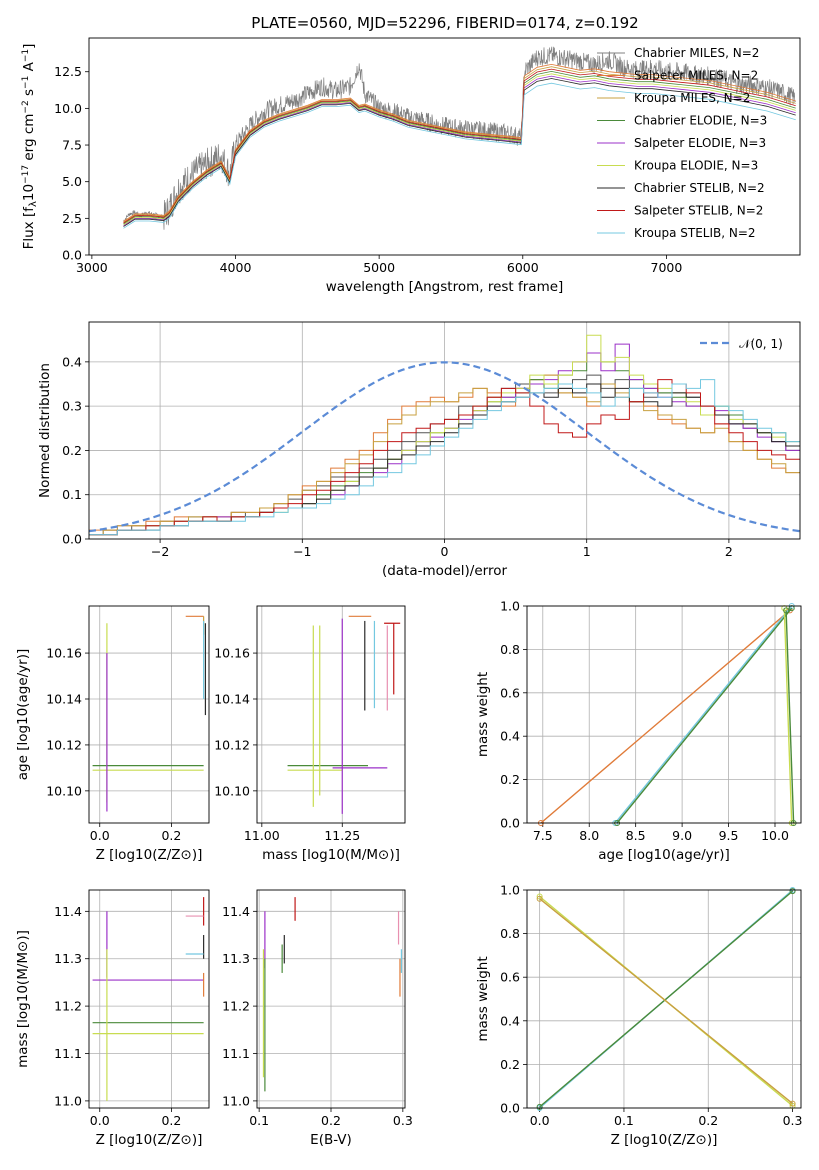 Image resolution: width=819 pixels, height=1170 pixels. What do you see at coordinates (232, 699) in the screenshot?
I see `y-tick-label: 10.14` at bounding box center [232, 699].